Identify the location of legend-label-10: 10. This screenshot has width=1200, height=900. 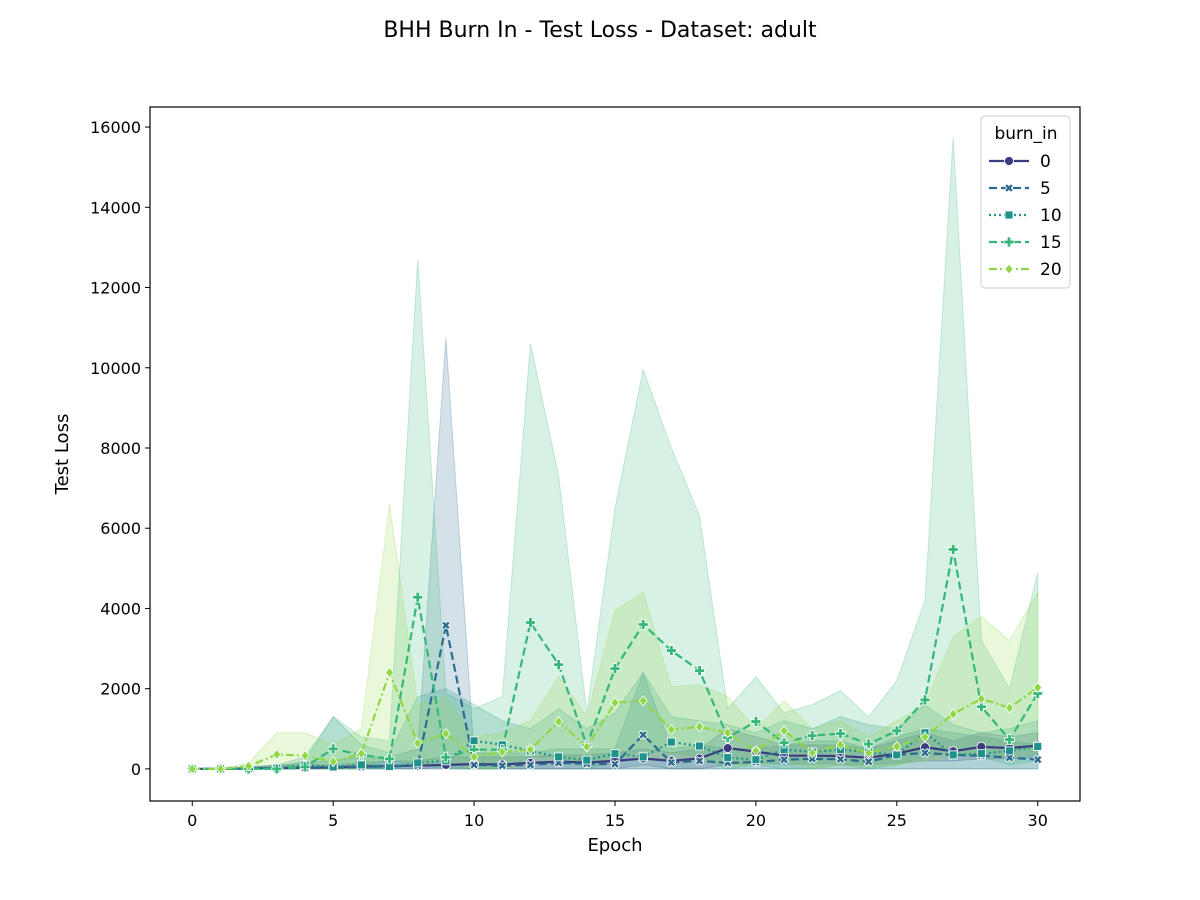
(1051, 216).